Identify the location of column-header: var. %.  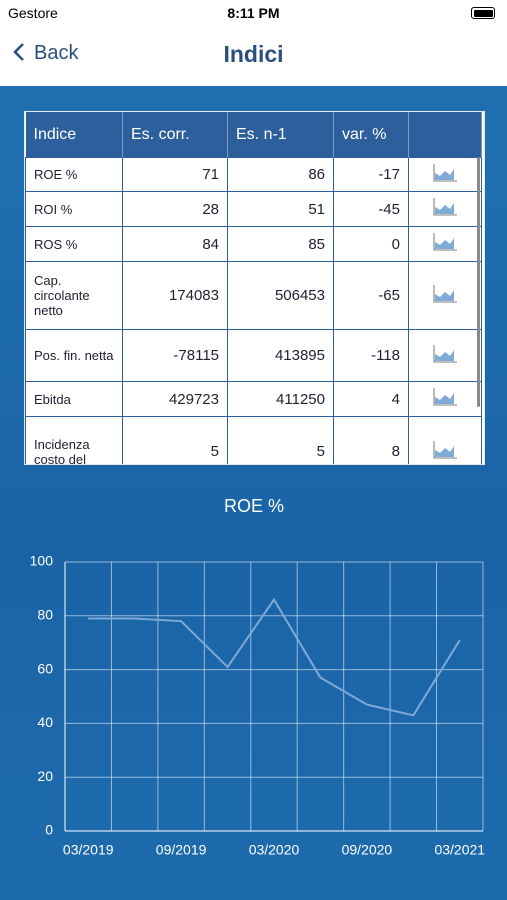
(371, 135).